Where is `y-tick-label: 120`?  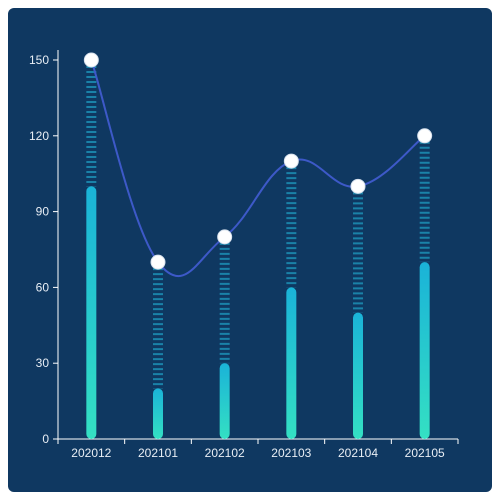
y-tick-label: 120 is located at coordinates (39, 136).